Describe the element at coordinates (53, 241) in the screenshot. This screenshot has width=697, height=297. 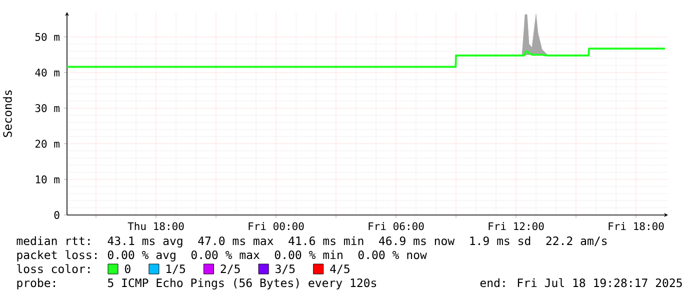
I see `text: median rtt:` at that location.